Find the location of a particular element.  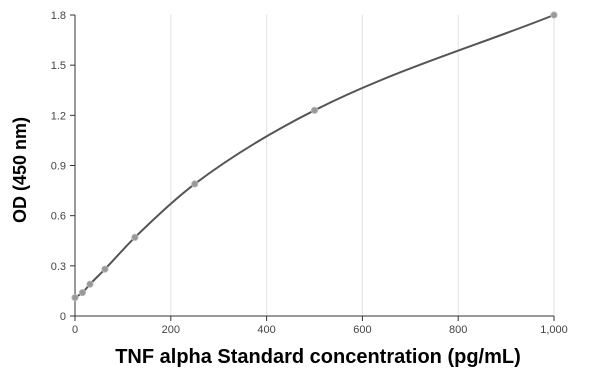

y-axis-ticks: 0 0.3 0.6 0.9 1.2 1.5 1.8 is located at coordinates (63, 166).